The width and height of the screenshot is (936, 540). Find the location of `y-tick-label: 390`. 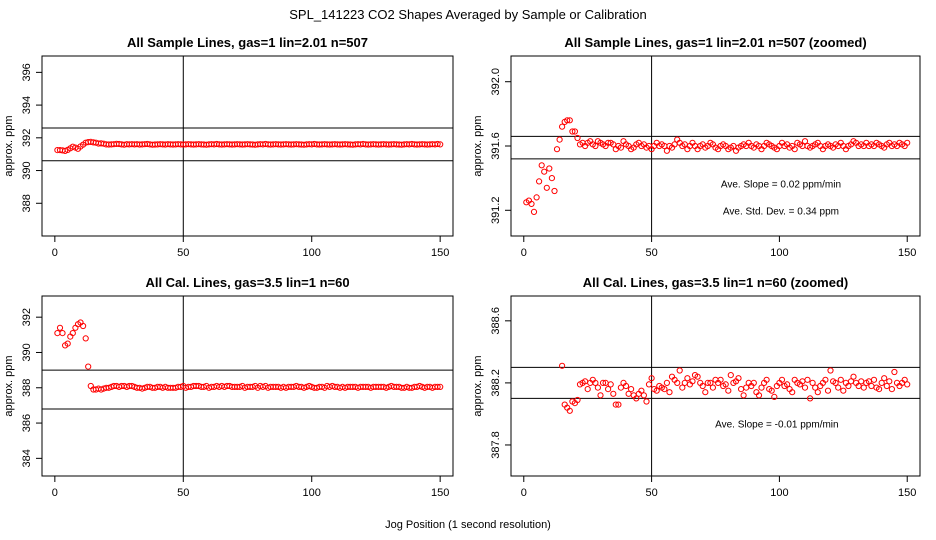

y-tick-label: 390 is located at coordinates (27, 352).